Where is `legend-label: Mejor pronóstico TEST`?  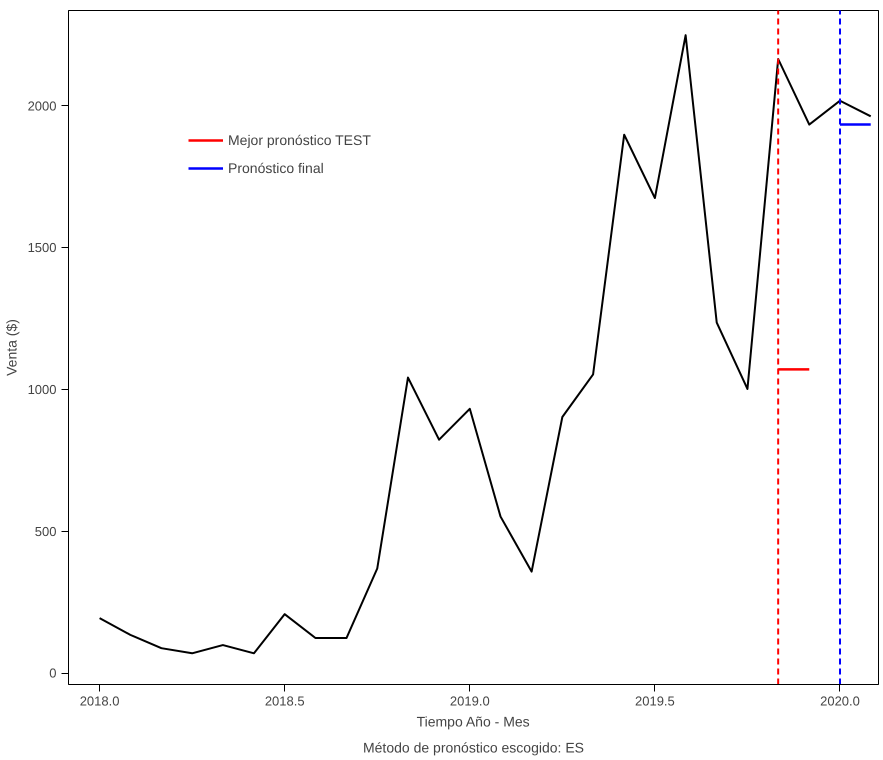 legend-label: Mejor pronóstico TEST is located at coordinates (299, 140).